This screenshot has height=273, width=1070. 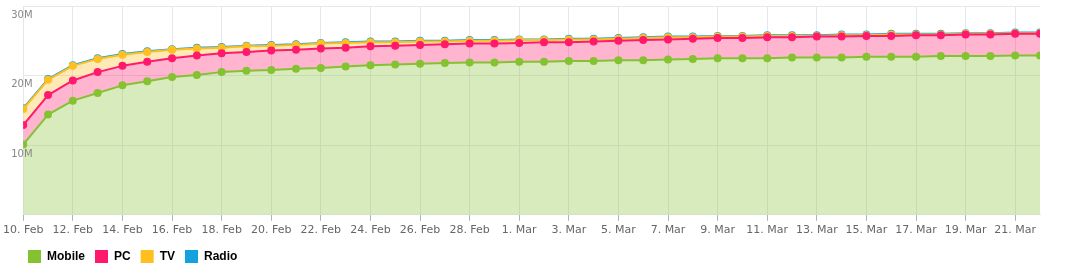 I want to click on x-tick-label: 1. Mar, so click(x=519, y=230).